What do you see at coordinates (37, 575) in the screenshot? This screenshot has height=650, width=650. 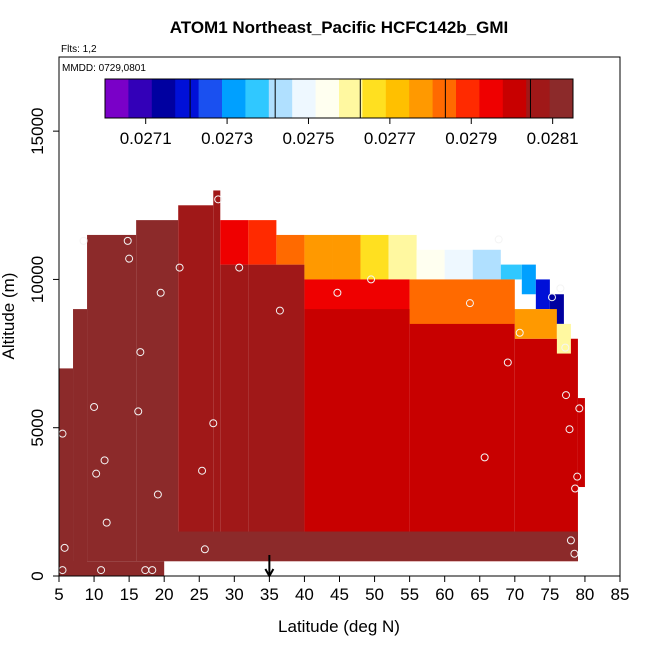 I see `y-tick-label: 0` at bounding box center [37, 575].